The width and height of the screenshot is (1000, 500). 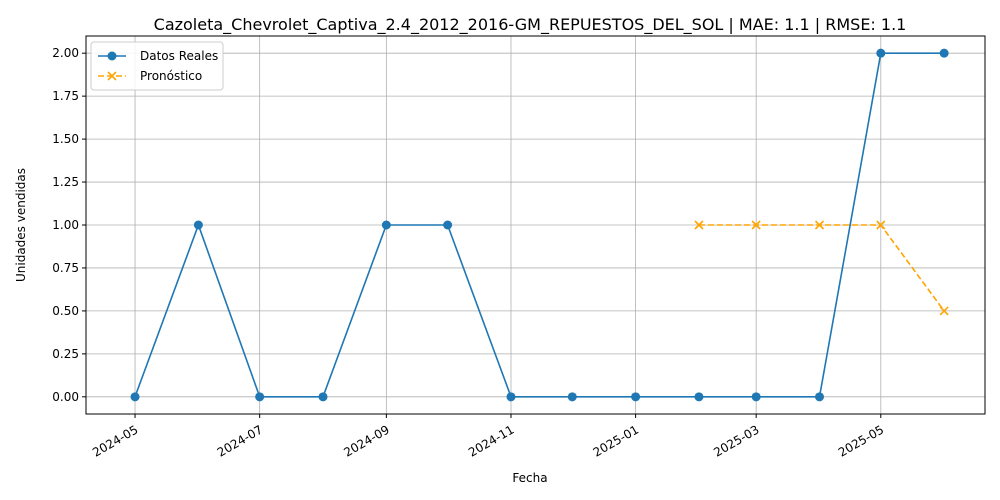 What do you see at coordinates (240, 440) in the screenshot?
I see `x-tick-label: 2024-07` at bounding box center [240, 440].